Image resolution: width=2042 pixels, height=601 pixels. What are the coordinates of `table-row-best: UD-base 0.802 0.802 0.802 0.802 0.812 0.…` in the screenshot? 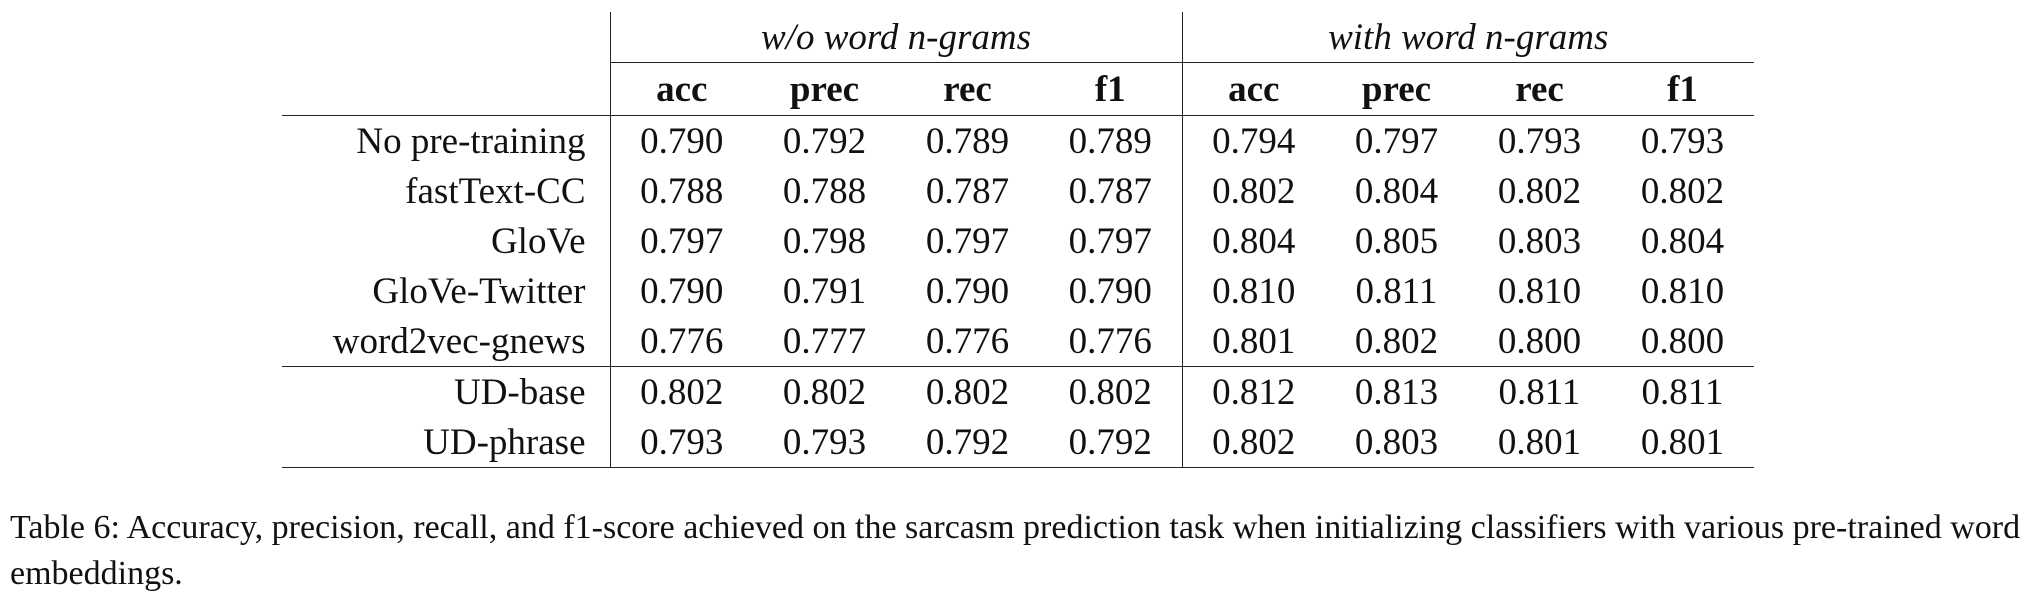 It's located at (1018, 391).